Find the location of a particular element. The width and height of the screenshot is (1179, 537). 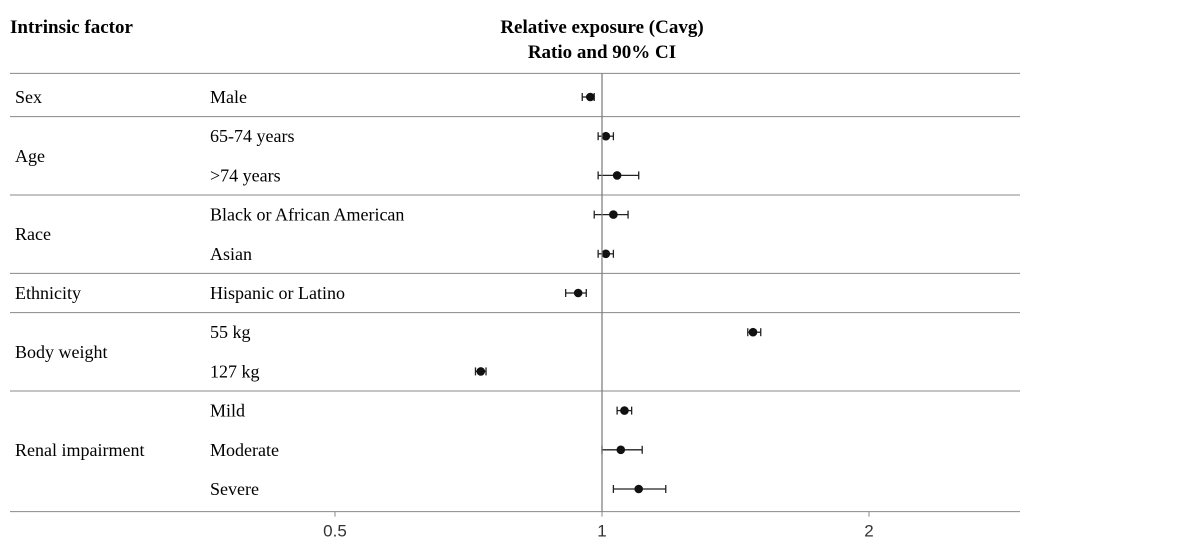

group-label: Ethnicity is located at coordinates (48, 293).